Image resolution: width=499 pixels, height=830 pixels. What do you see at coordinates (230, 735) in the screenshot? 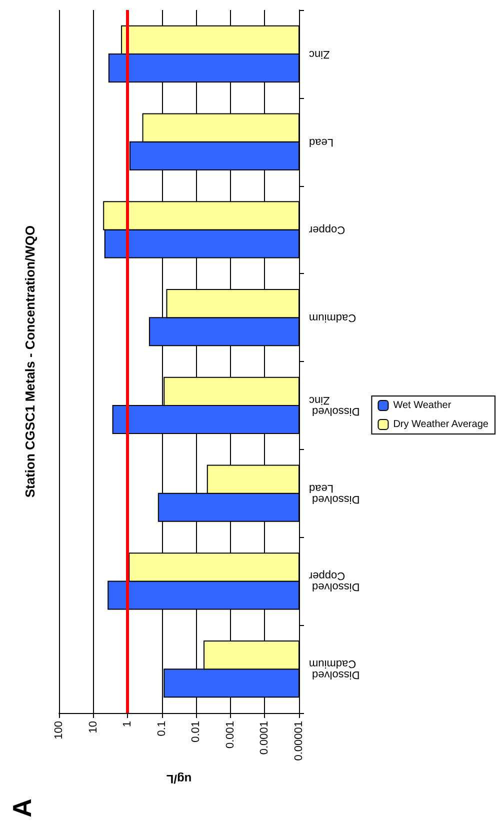
I see `x-tick-label: 0.001` at bounding box center [230, 735].